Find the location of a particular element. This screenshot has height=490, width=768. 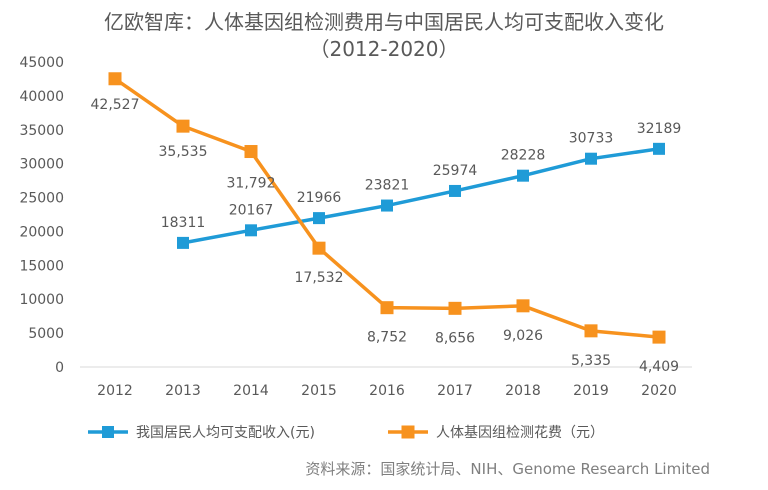

income-data-label: 23821 is located at coordinates (387, 186).